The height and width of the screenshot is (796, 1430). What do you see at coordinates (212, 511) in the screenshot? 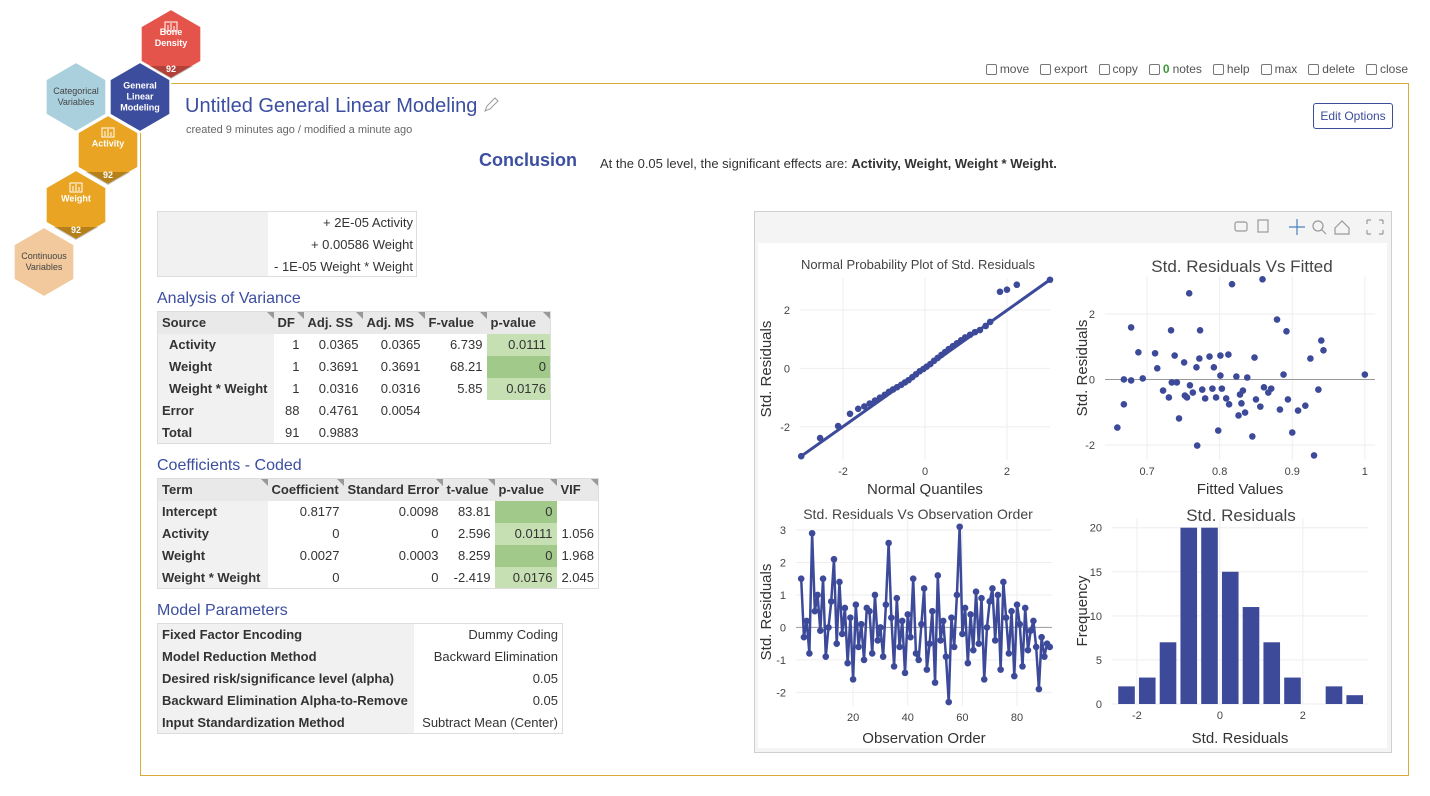
I see `cell: Intercept` at bounding box center [212, 511].